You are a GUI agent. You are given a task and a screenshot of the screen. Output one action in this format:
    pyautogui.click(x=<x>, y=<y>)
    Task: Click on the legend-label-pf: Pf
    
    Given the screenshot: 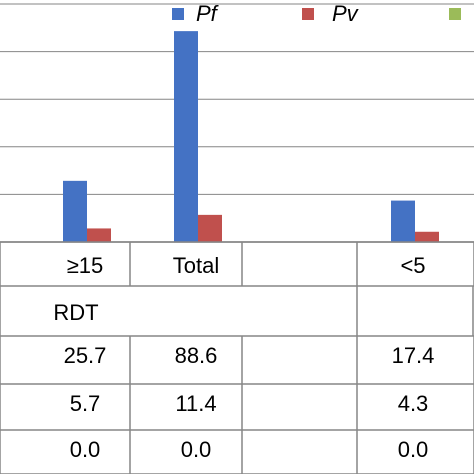 What is the action you would take?
    pyautogui.click(x=206, y=13)
    